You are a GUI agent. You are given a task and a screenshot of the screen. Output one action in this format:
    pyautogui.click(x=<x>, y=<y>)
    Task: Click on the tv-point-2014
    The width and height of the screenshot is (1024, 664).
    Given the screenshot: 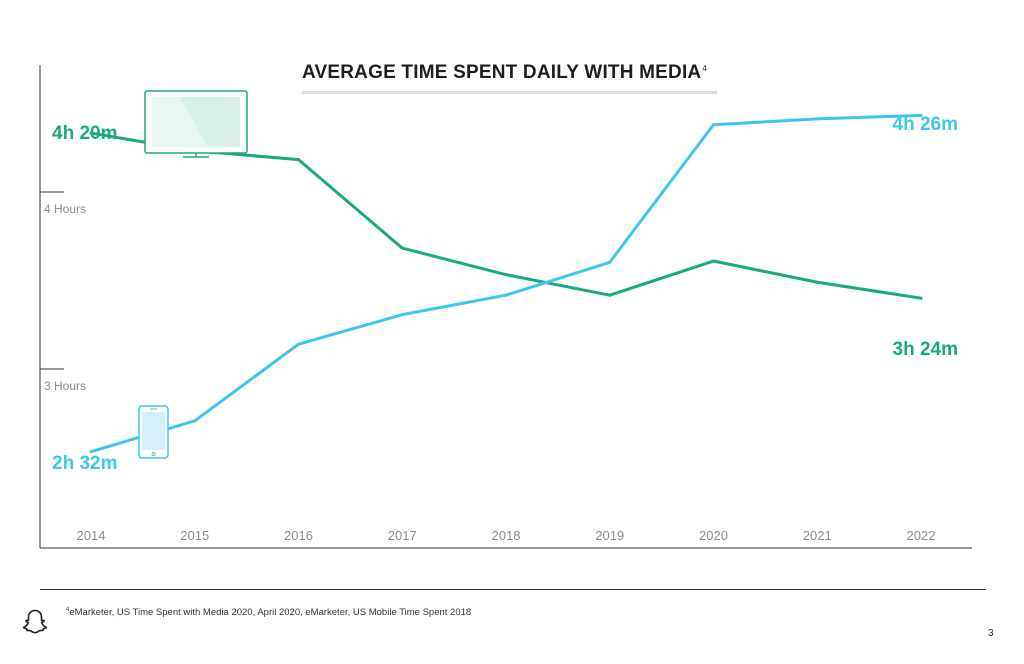 What is the action you would take?
    pyautogui.click(x=91, y=133)
    